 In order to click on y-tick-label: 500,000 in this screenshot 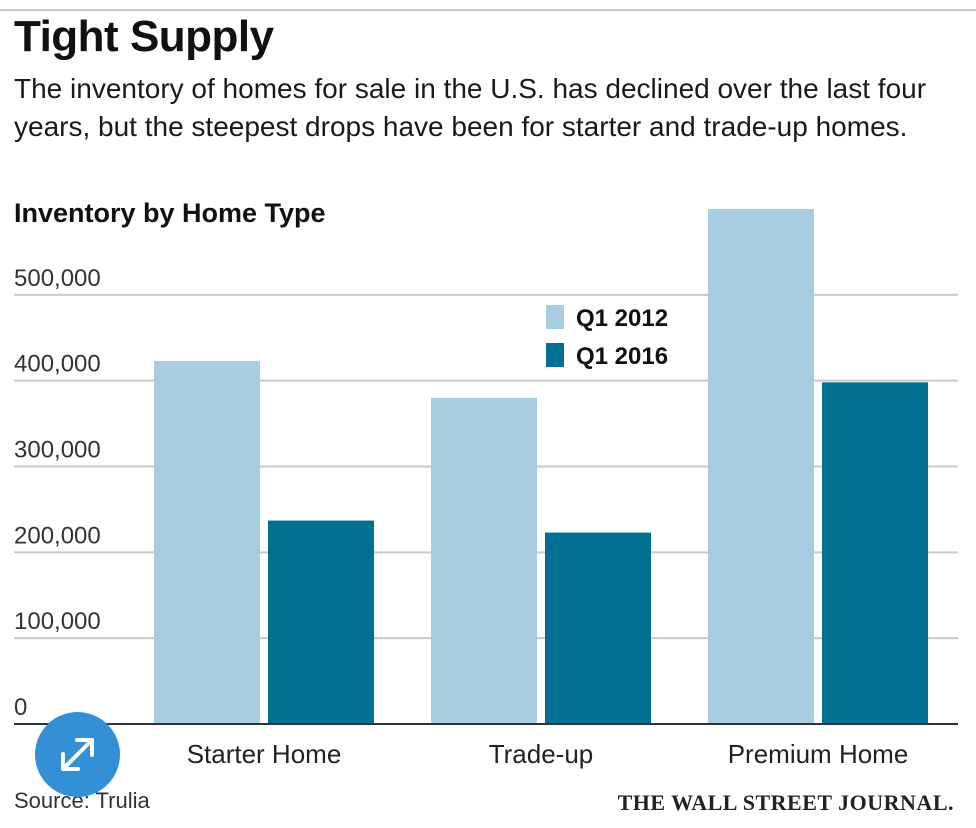, I will do `click(57, 278)`.